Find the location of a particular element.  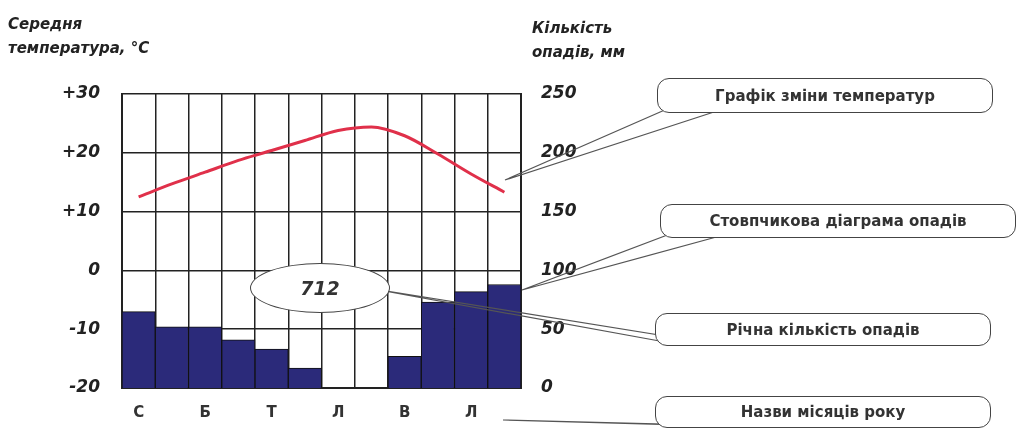

x-tick-label: Б is located at coordinates (205, 411).